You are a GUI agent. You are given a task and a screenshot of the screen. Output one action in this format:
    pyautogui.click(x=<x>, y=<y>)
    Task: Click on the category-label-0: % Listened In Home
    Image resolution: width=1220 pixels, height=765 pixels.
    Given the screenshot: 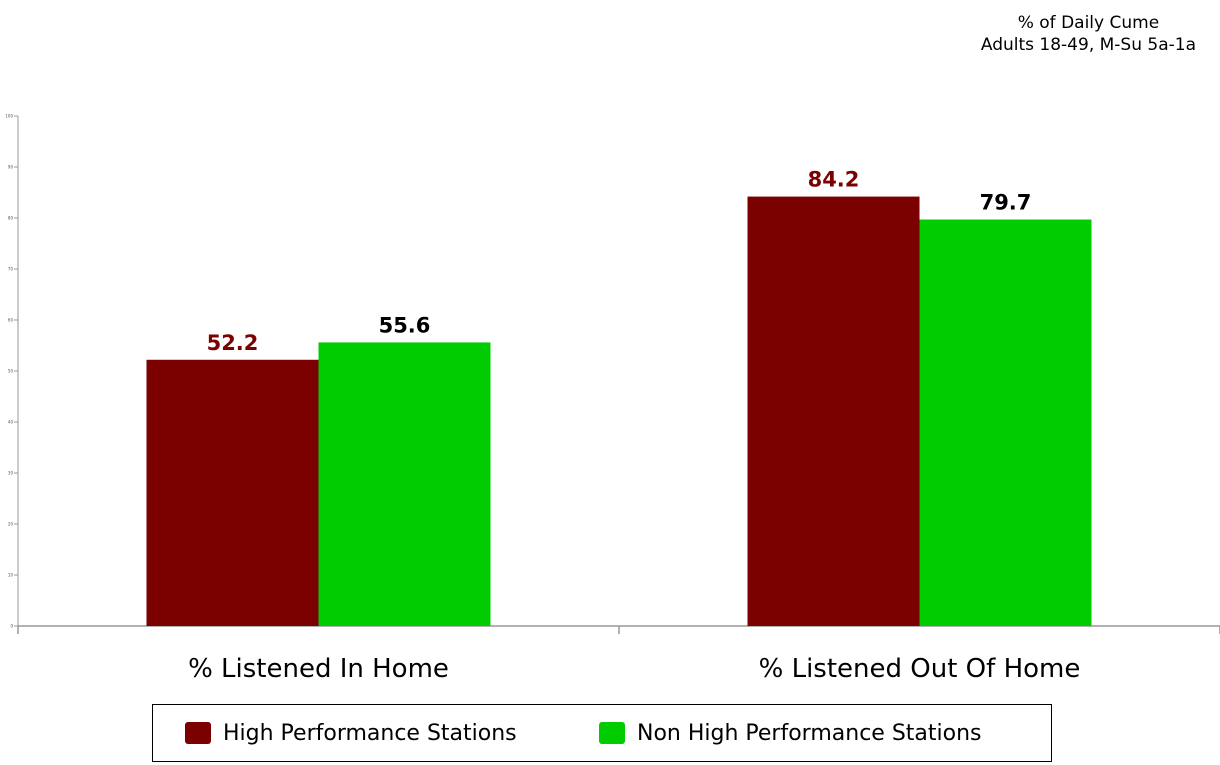 What is the action you would take?
    pyautogui.click(x=318, y=669)
    